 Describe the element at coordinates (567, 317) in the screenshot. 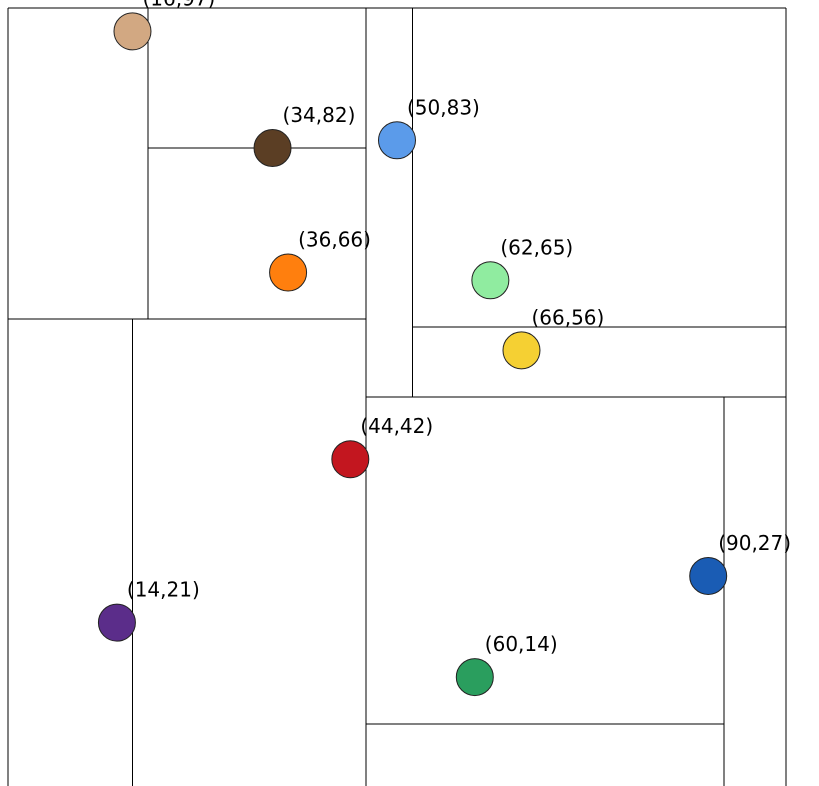

I see `point-label: (66,56)` at that location.